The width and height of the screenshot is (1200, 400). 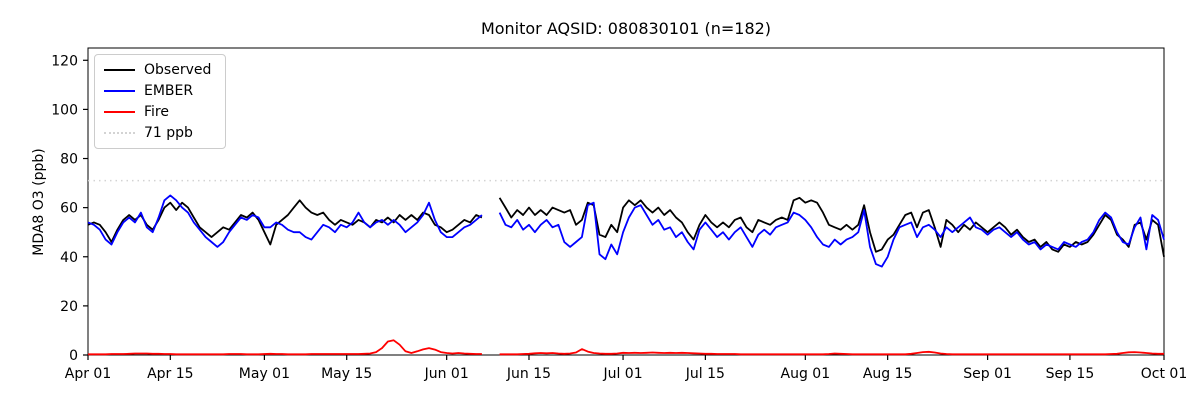 What do you see at coordinates (1070, 374) in the screenshot?
I see `x-tick-label: Sep 15` at bounding box center [1070, 374].